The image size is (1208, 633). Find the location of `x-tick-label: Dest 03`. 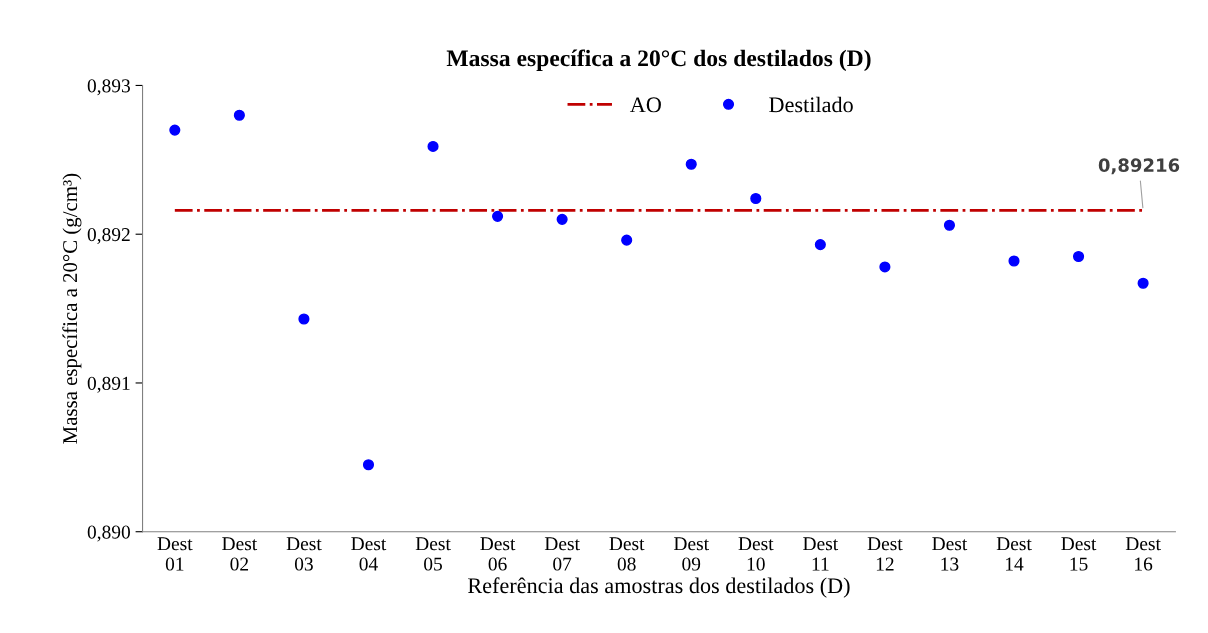

x-tick-label: Dest 03 is located at coordinates (304, 554).